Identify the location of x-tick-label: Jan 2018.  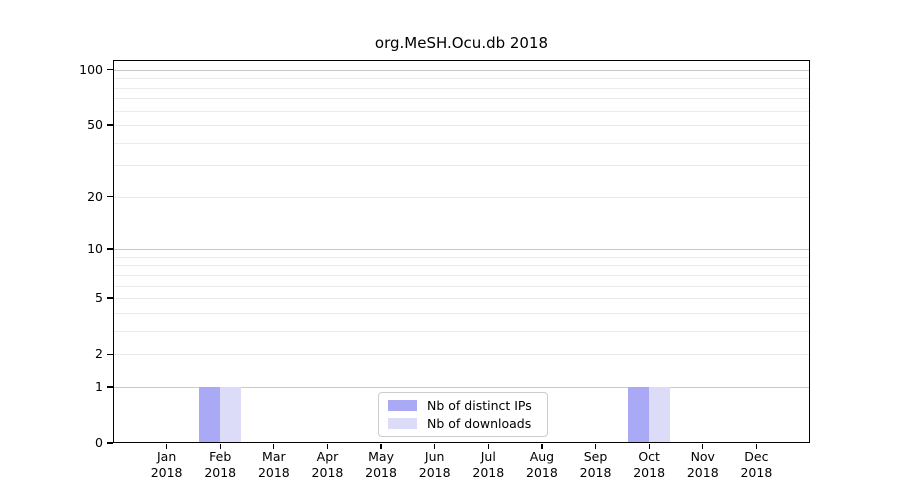
(167, 465).